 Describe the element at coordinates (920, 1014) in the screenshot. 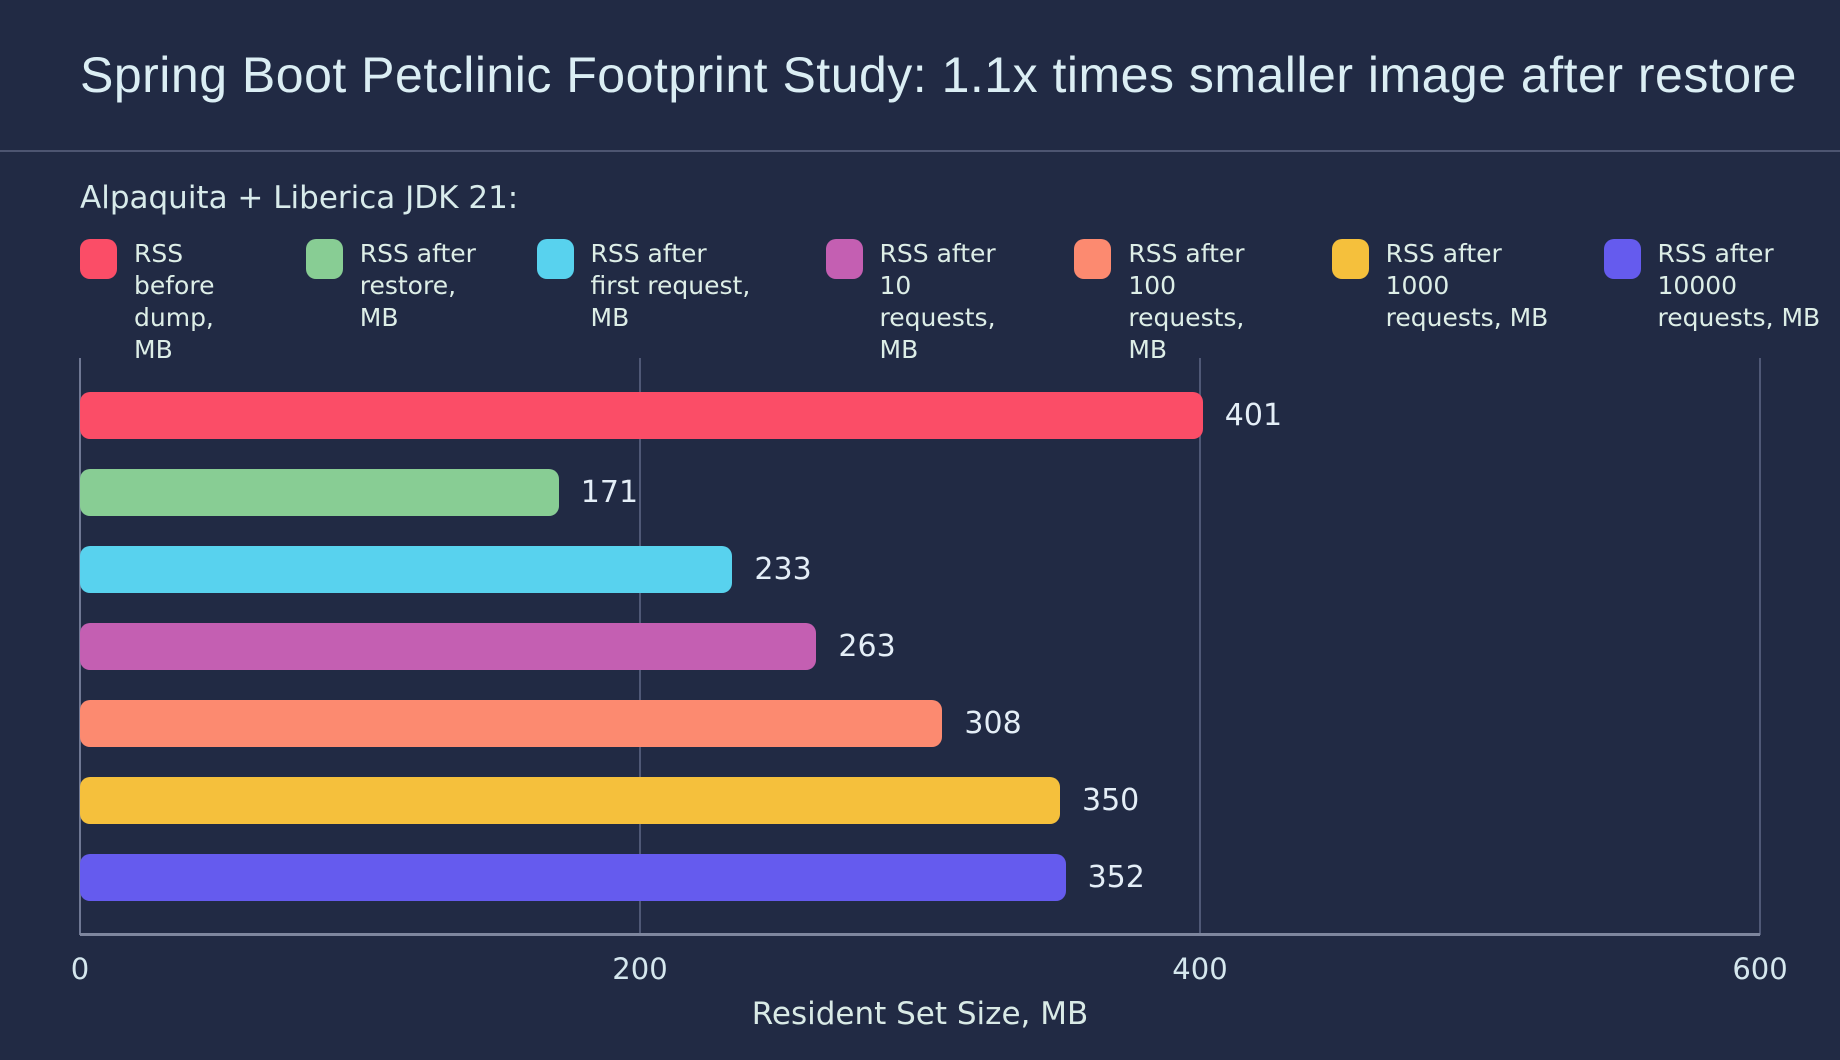

I see `x-axis-label: Resident Set Size, MB` at that location.